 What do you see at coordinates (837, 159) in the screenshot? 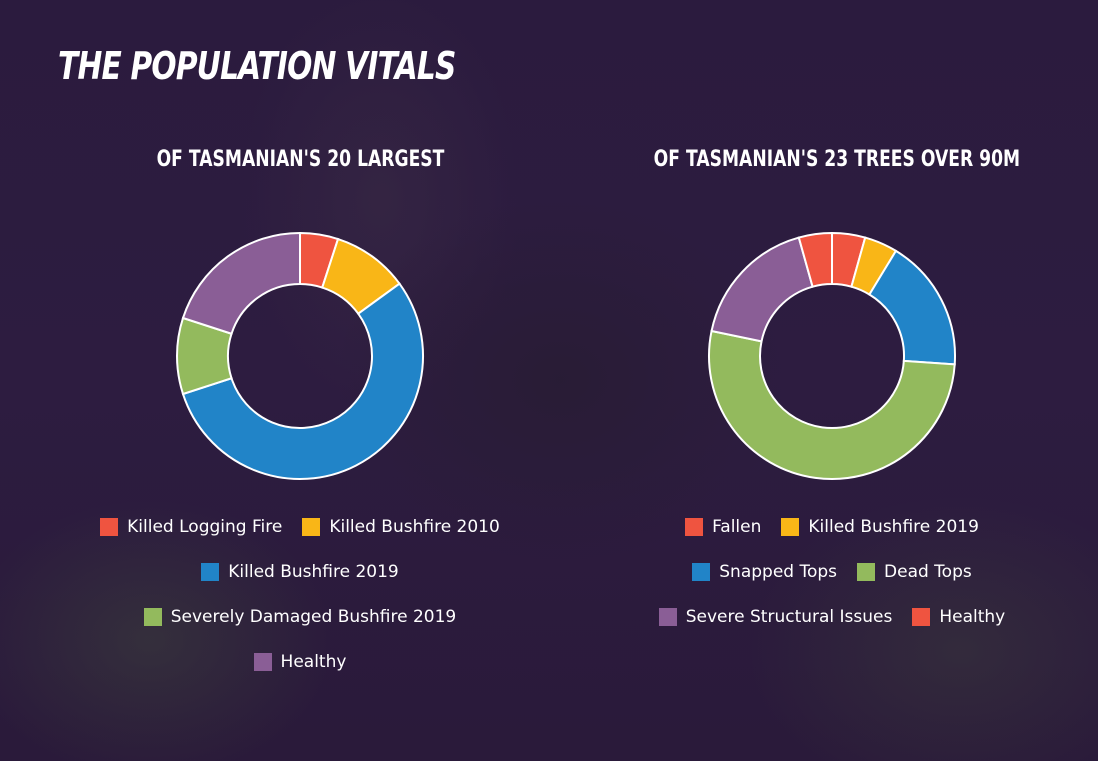
I see `chart-title: OF TASMANIAN'S 23 TREES OVER 90M` at bounding box center [837, 159].